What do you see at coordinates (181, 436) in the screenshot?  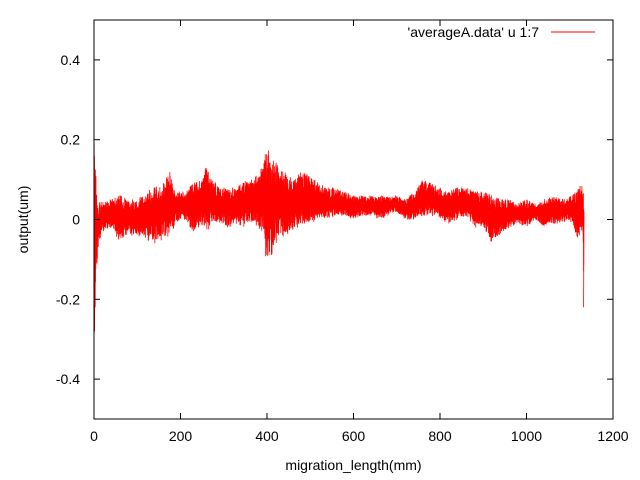 I see `x-tick-label: 200` at bounding box center [181, 436].